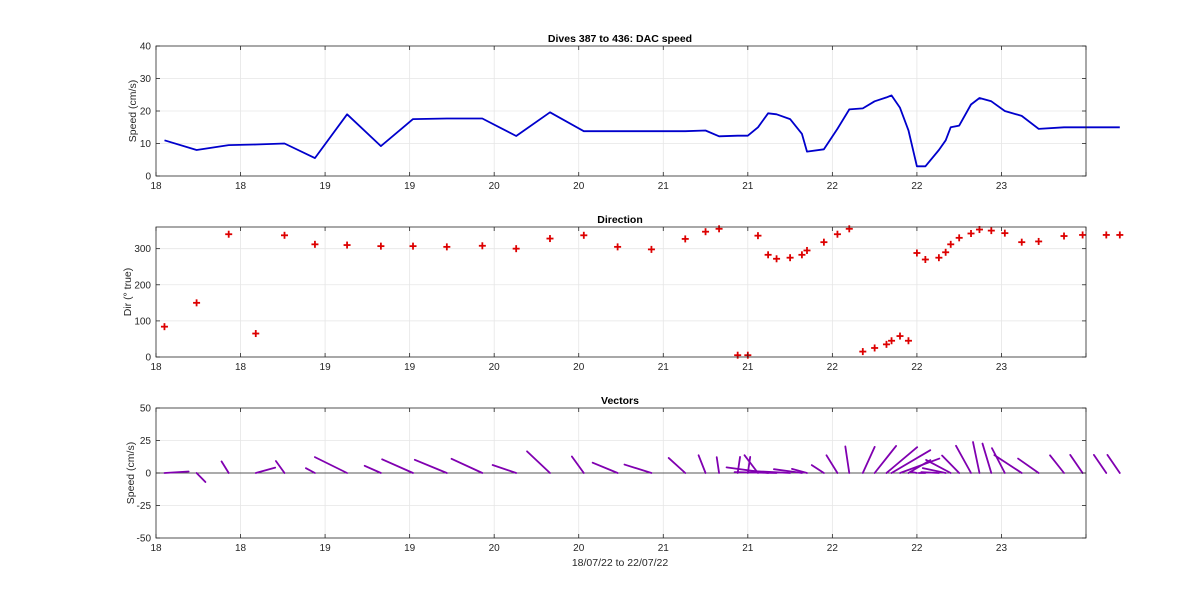 The width and height of the screenshot is (1200, 605). I want to click on direction-x-tick-label: 21, so click(664, 367).